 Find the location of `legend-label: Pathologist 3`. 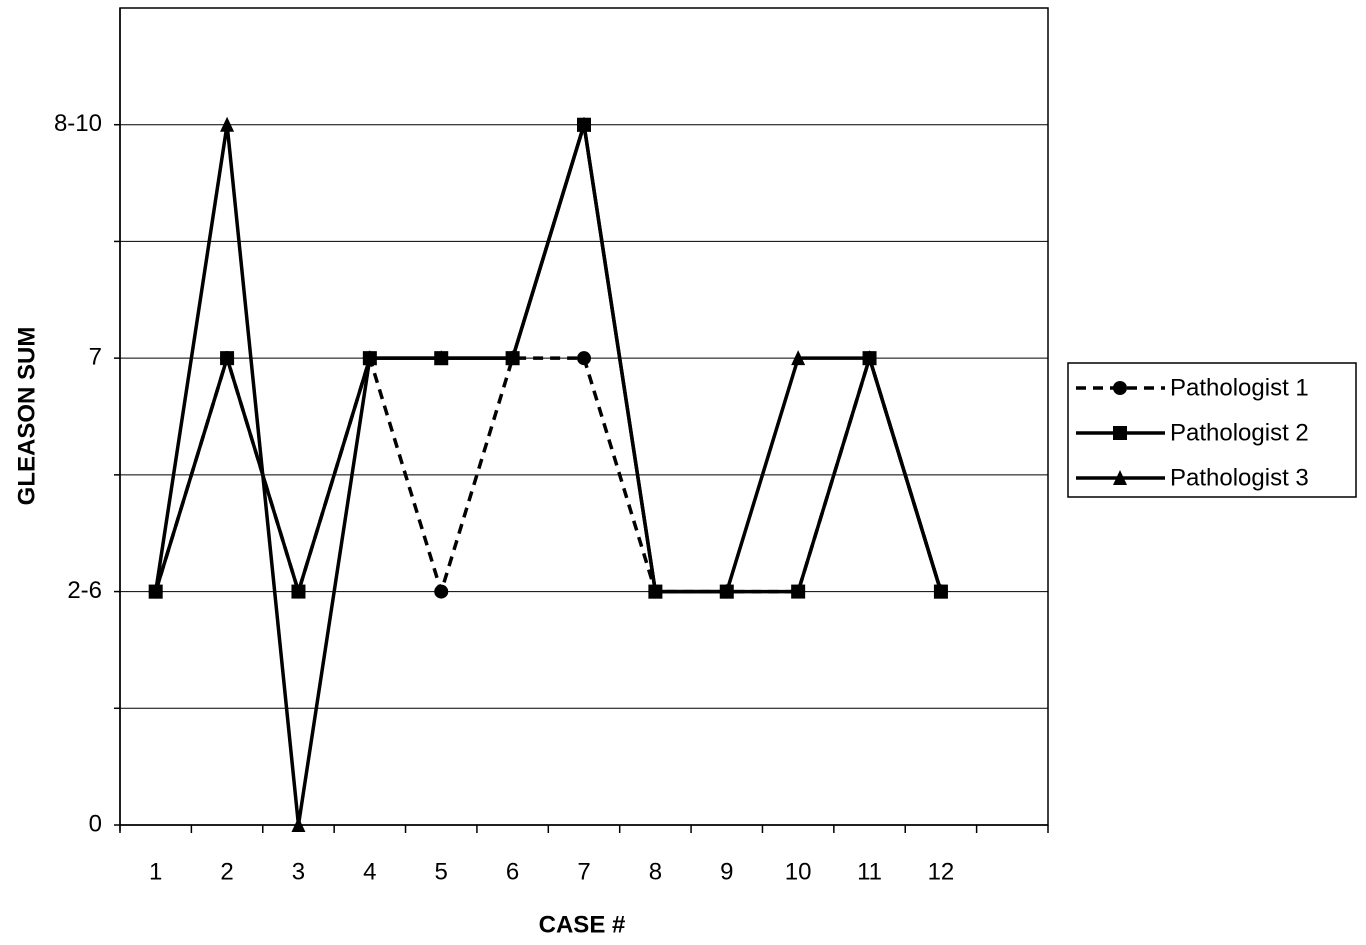

legend-label: Pathologist 3 is located at coordinates (1239, 477).